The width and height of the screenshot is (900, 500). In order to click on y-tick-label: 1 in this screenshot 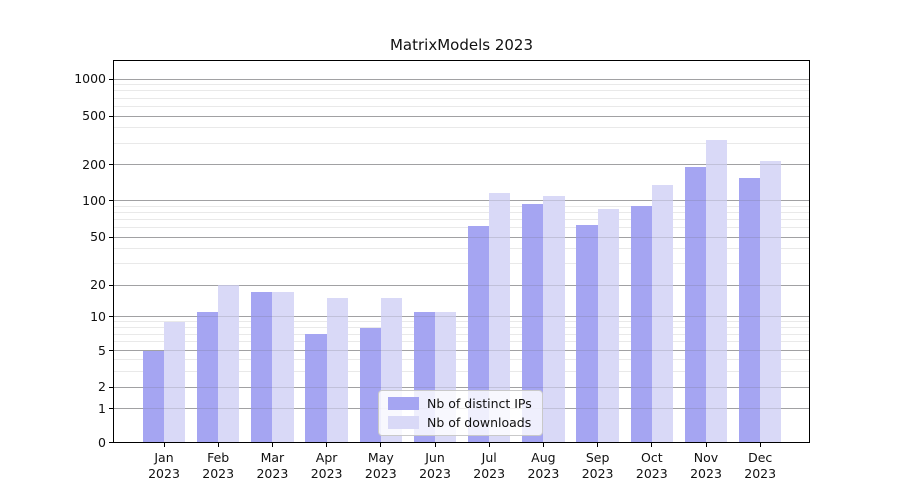, I will do `click(102, 408)`.